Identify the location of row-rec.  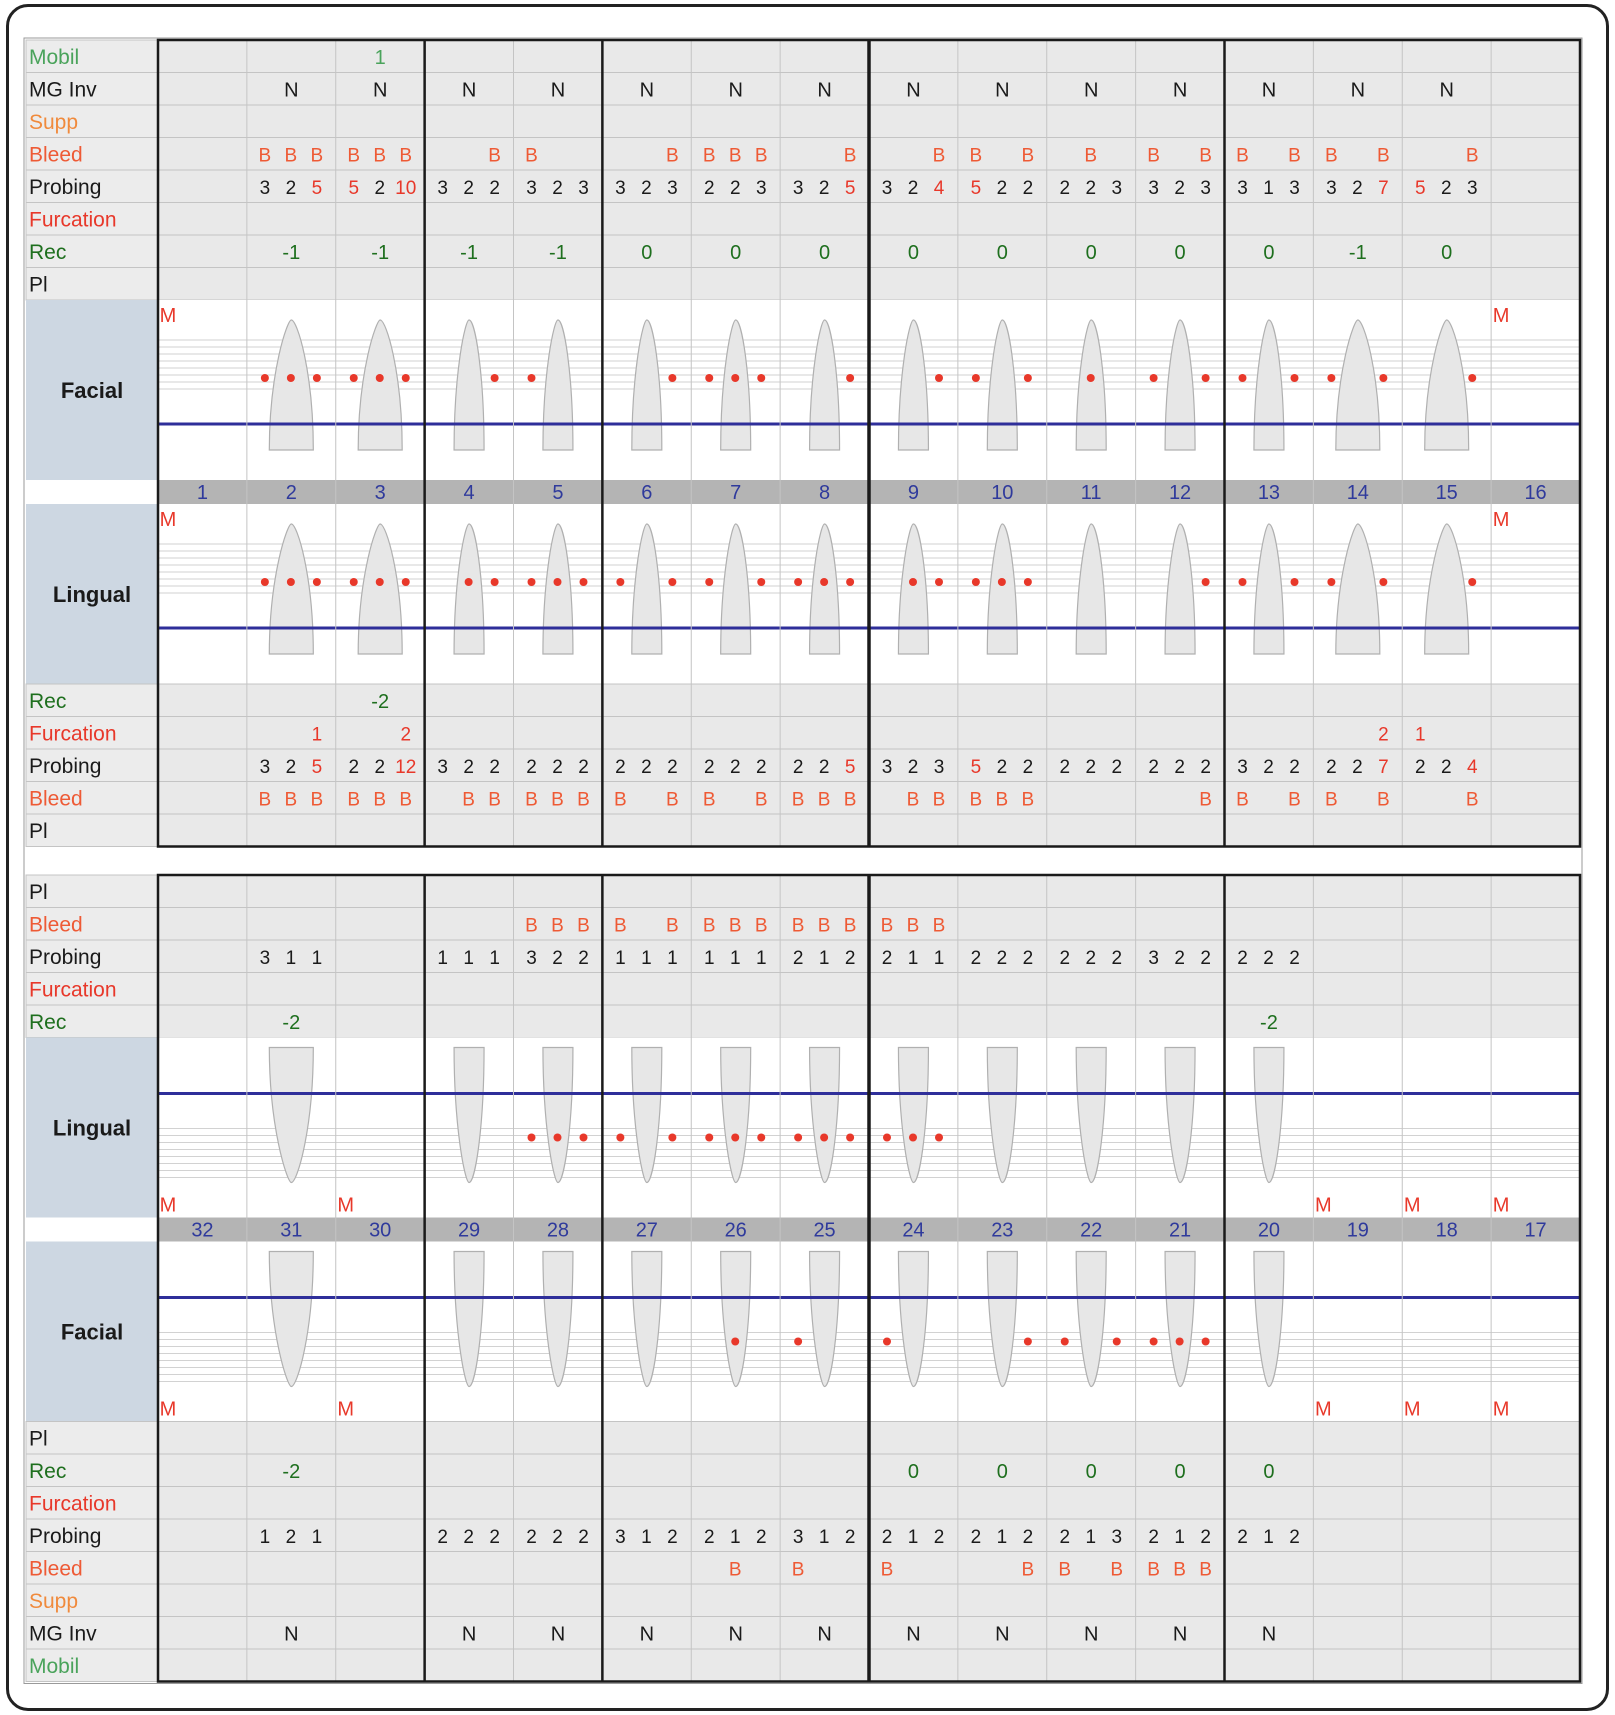
(803, 251).